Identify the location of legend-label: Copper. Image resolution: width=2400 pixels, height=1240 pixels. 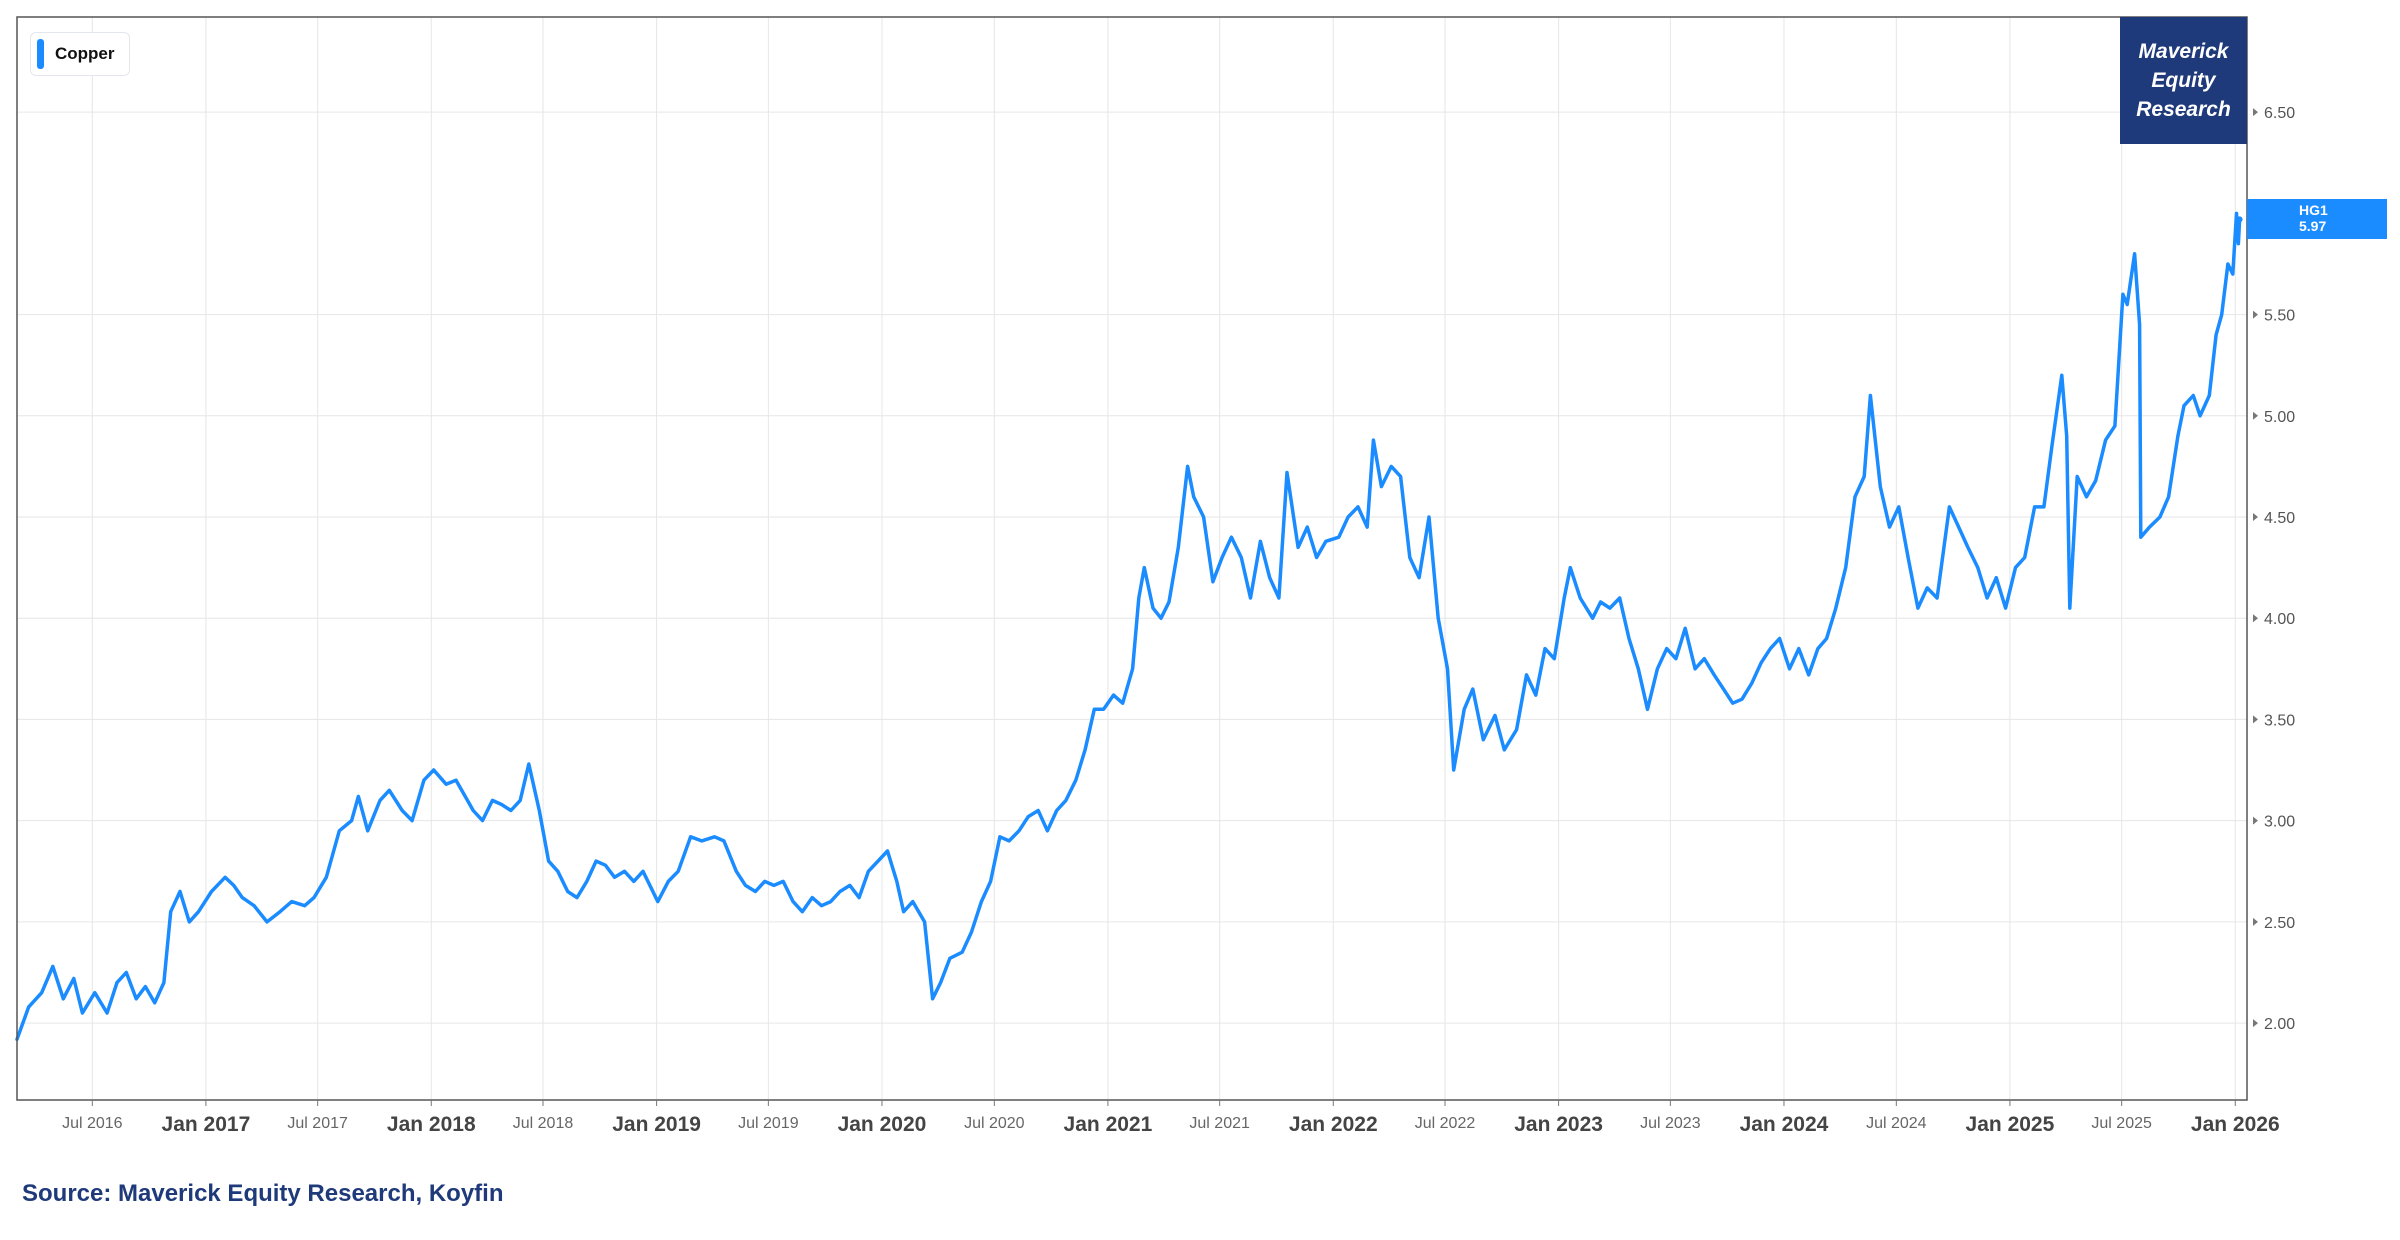
(85, 53).